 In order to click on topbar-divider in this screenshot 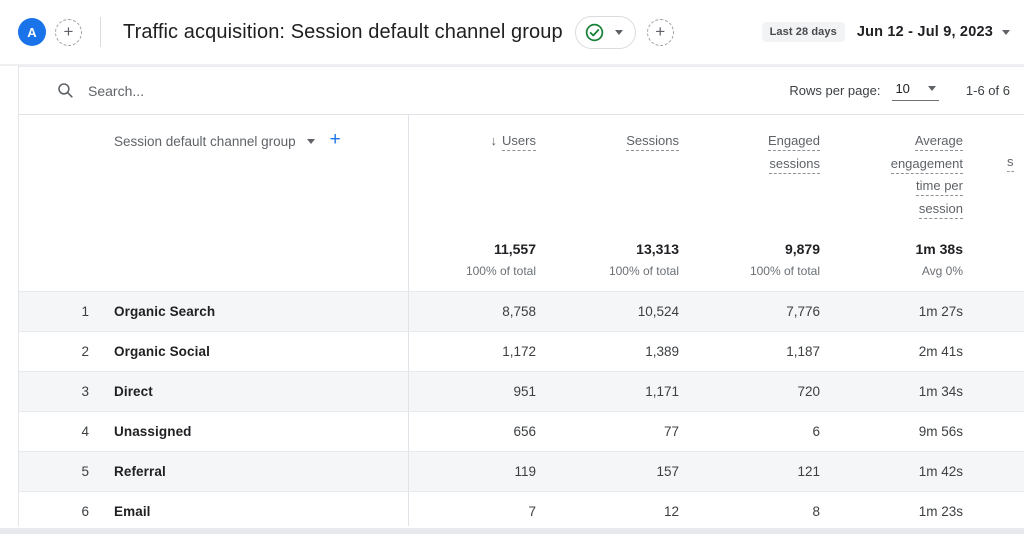, I will do `click(100, 32)`.